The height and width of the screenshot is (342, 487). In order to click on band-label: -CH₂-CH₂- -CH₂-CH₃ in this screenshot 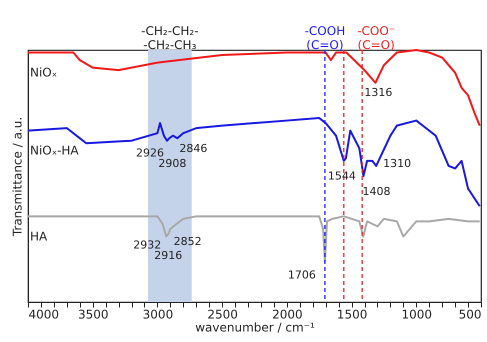, I will do `click(170, 38)`.